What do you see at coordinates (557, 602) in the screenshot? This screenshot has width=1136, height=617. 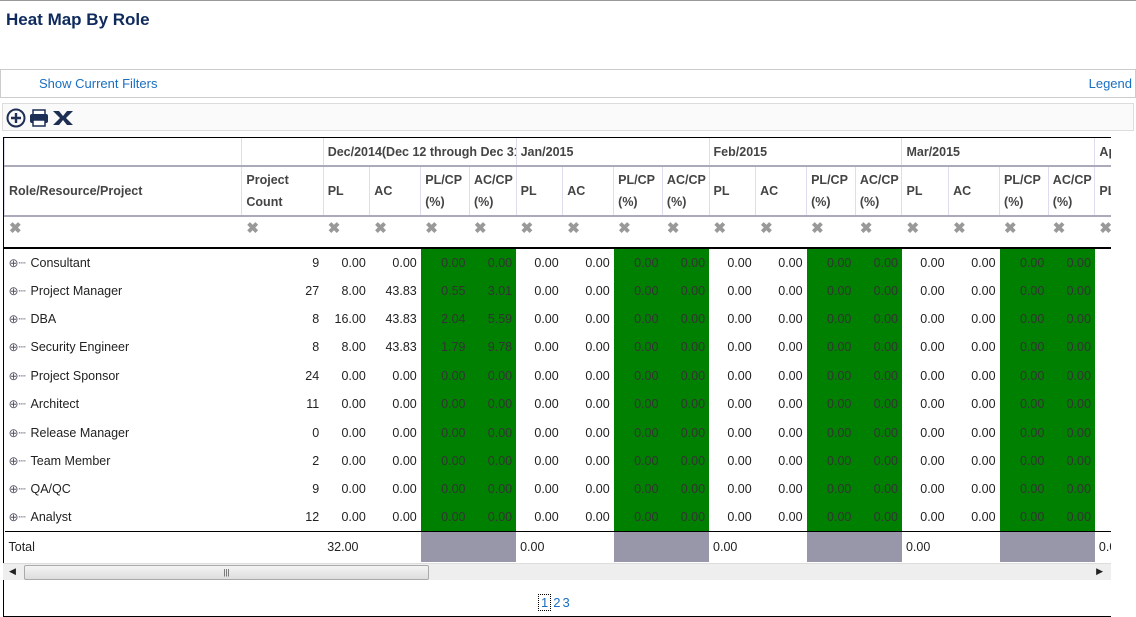 I see `page-link-2: 2` at bounding box center [557, 602].